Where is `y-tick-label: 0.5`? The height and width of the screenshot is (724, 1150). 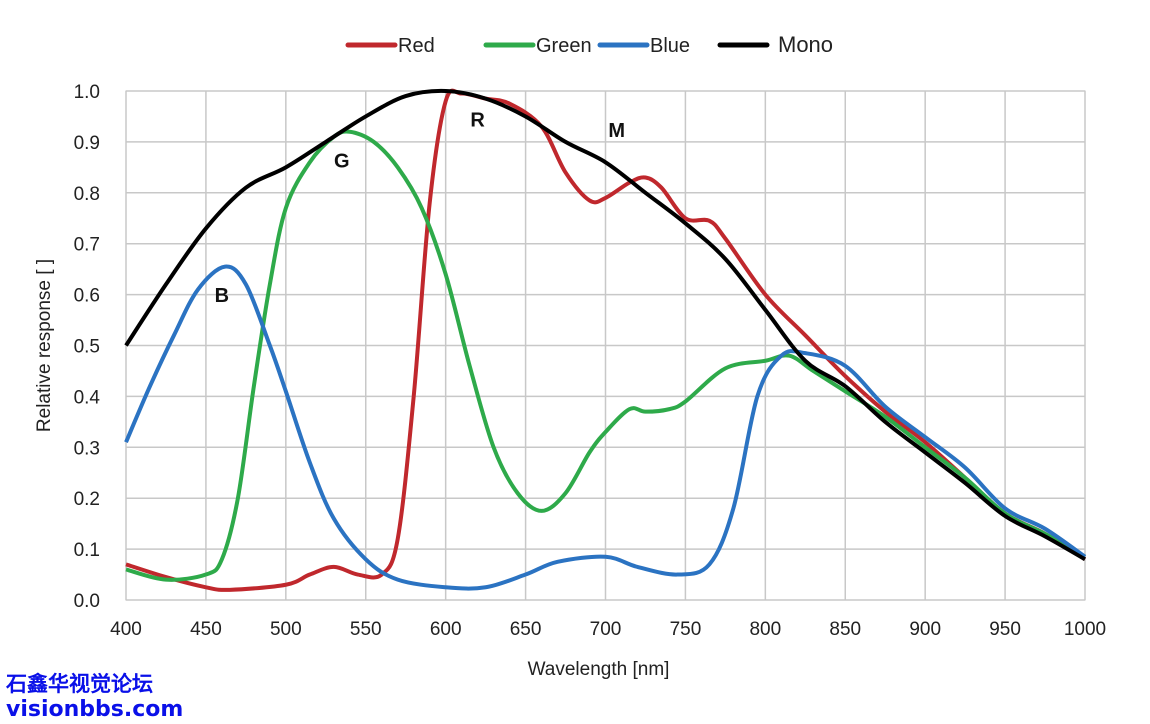 y-tick-label: 0.5 is located at coordinates (87, 347).